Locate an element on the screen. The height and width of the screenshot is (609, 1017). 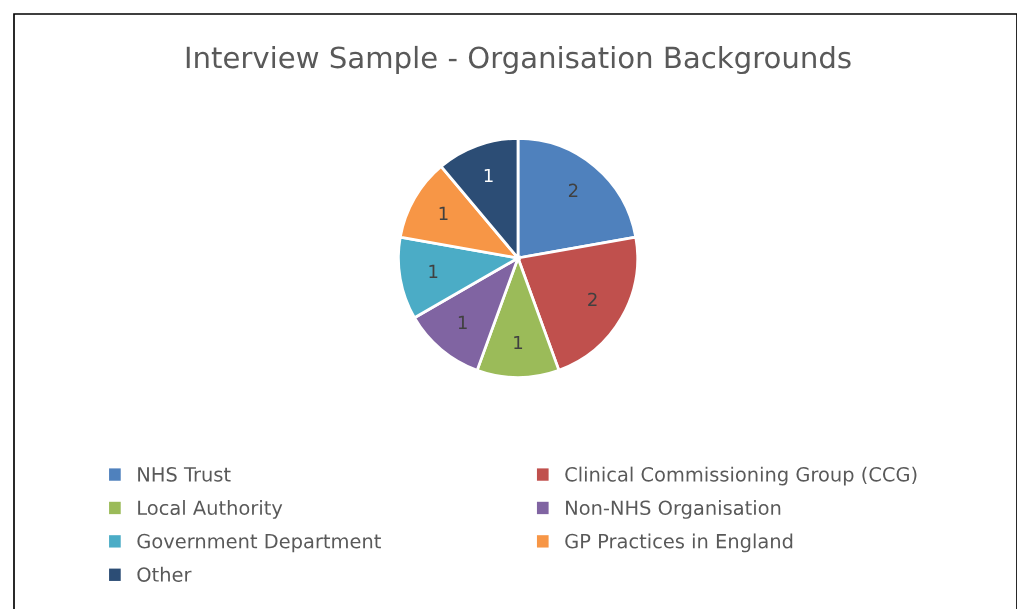
legend-label: Non-NHS Organisation is located at coordinates (673, 509).